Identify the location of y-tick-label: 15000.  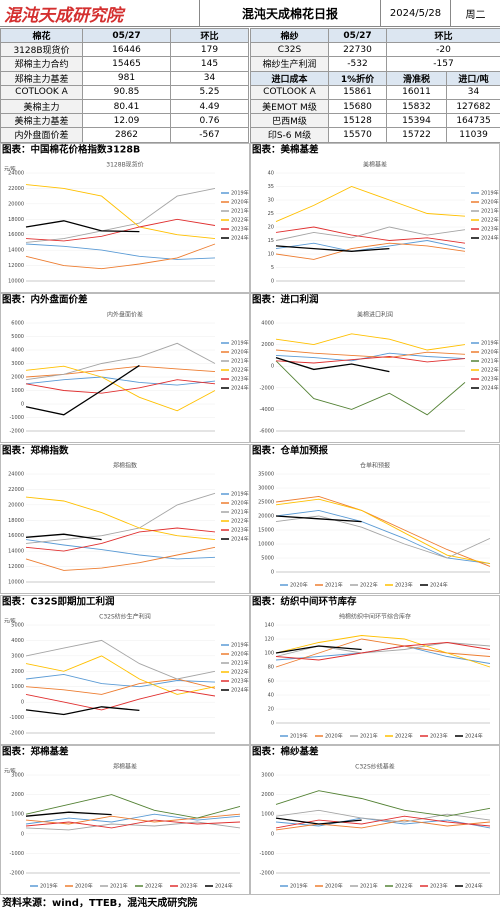
(266, 531).